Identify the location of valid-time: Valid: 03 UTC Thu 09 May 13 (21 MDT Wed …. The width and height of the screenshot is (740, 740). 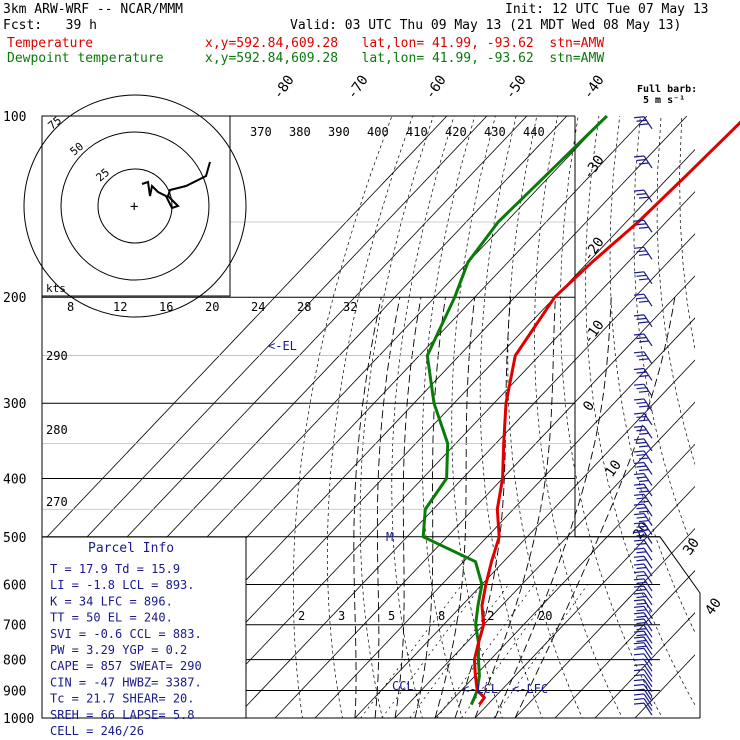
(486, 25).